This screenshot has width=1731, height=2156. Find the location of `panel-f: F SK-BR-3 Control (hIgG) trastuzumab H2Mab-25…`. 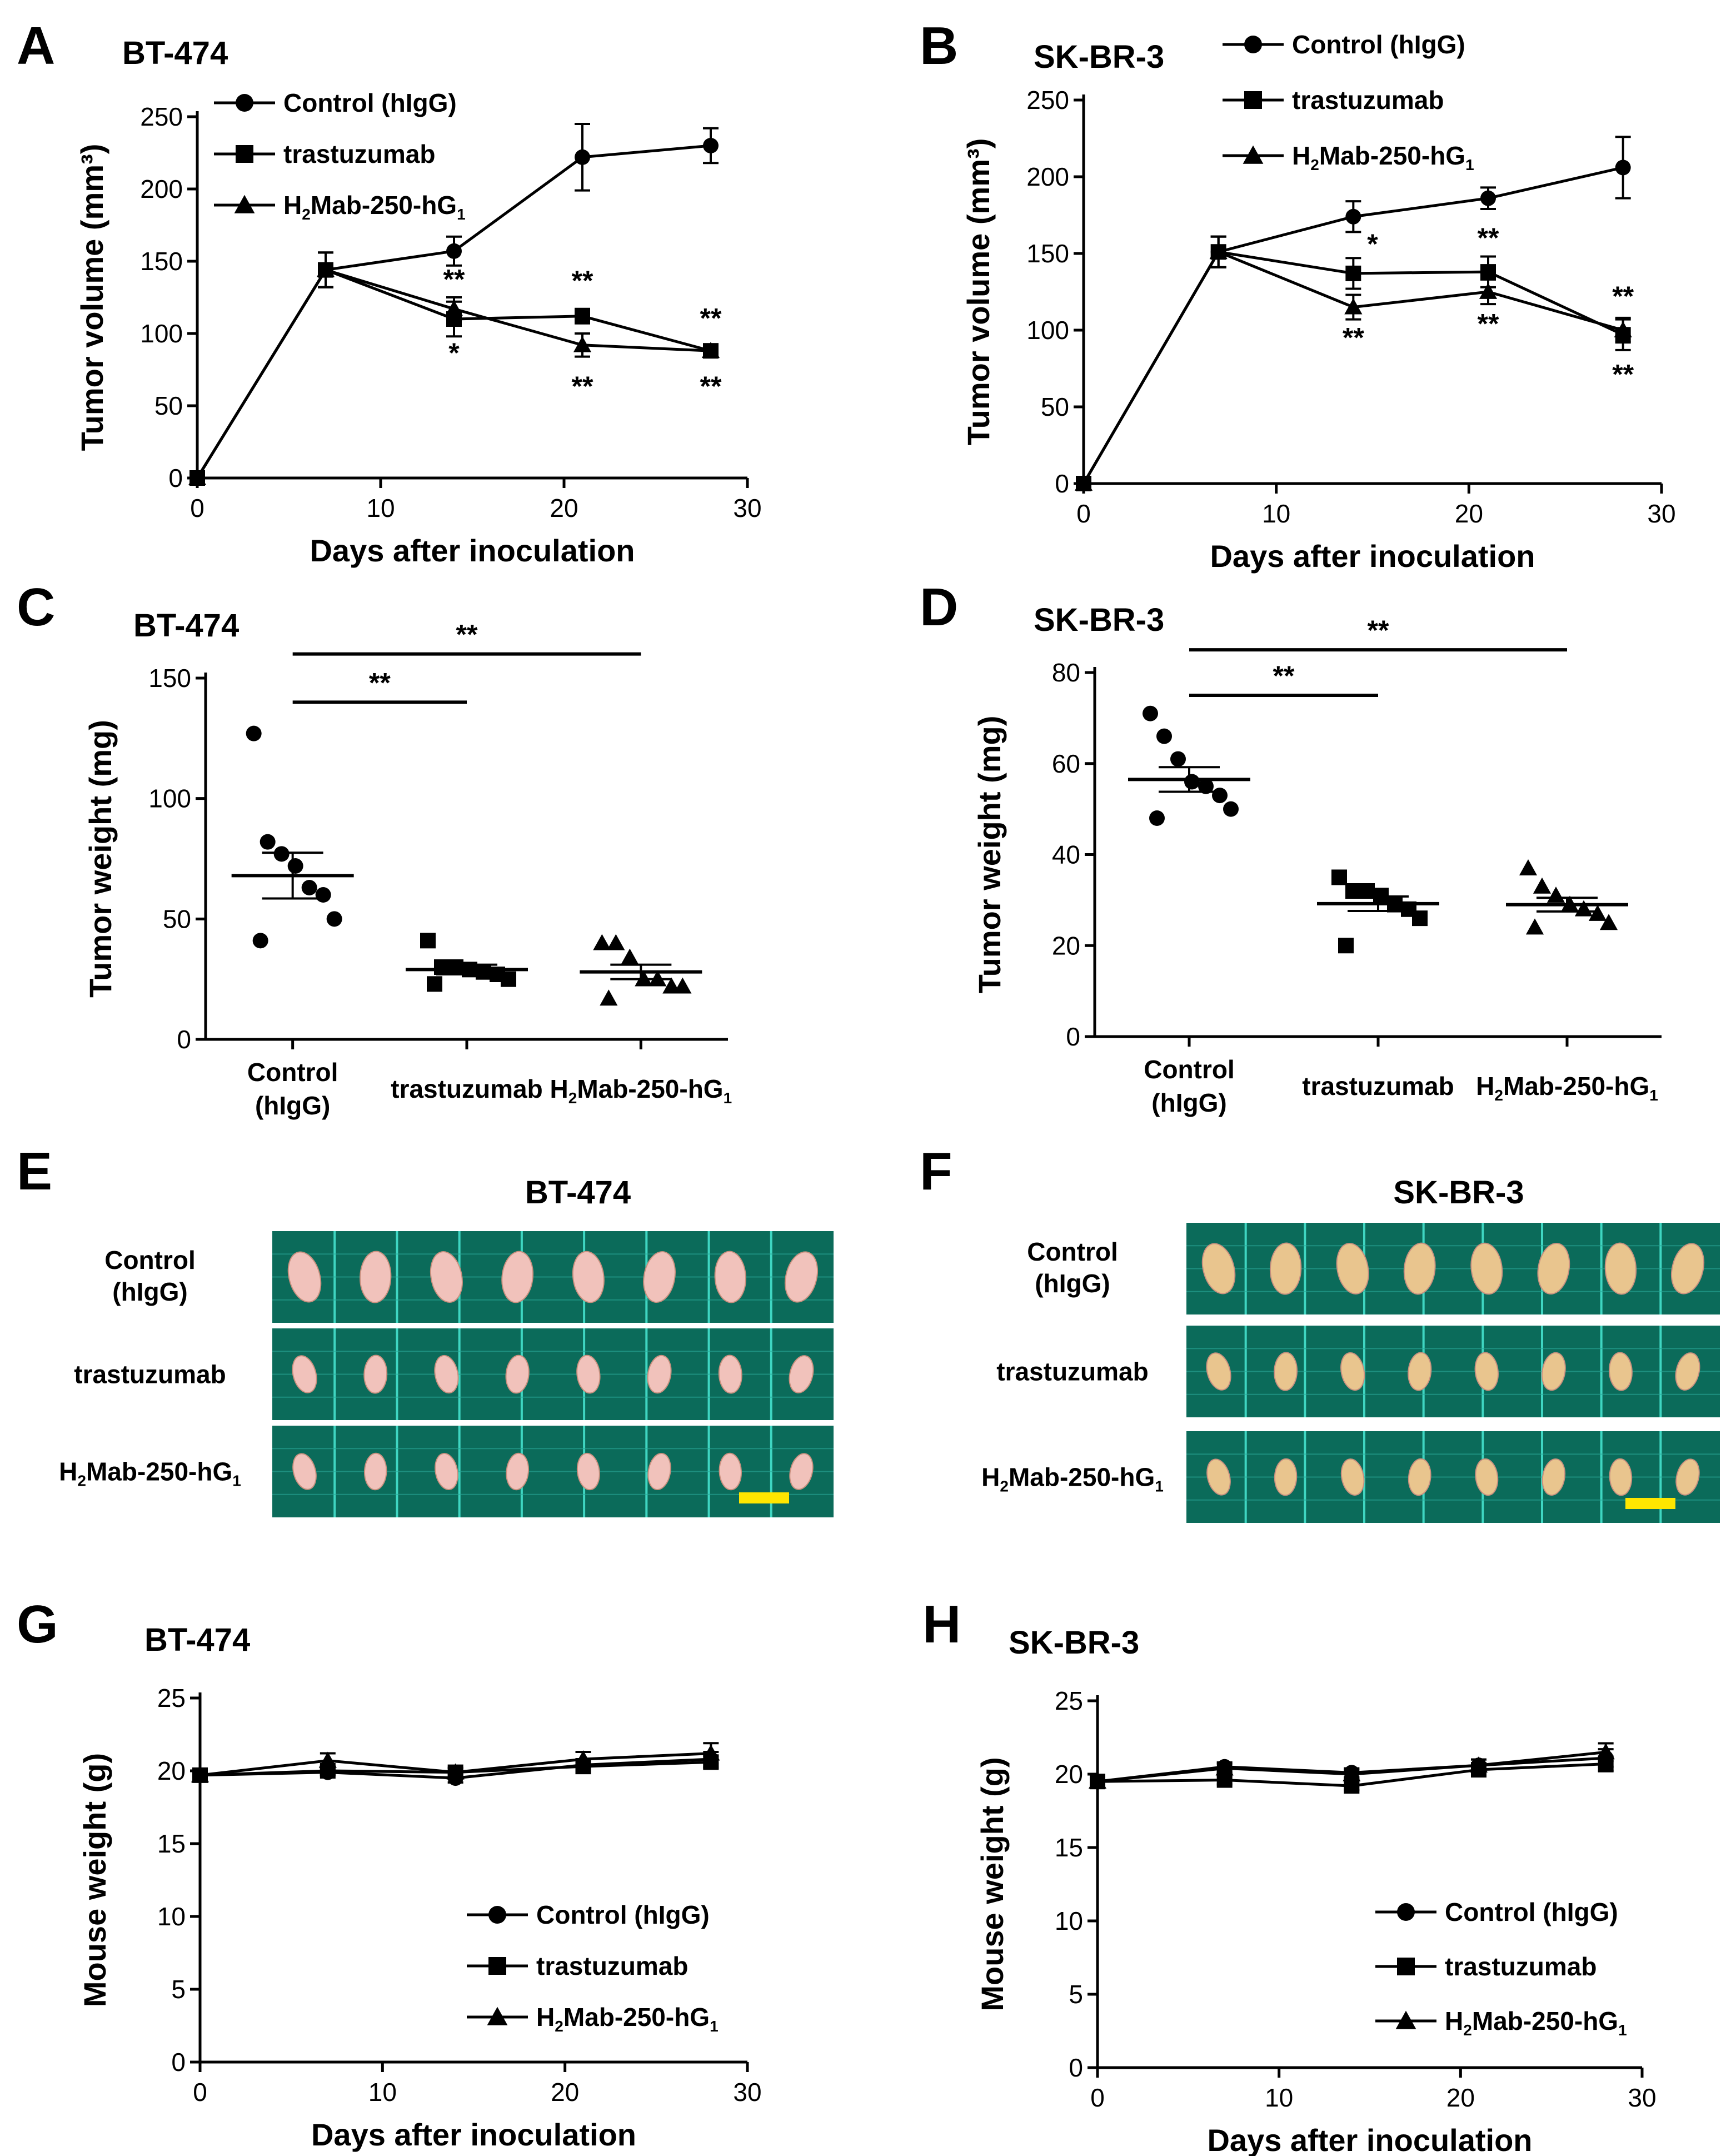

panel-f: F SK-BR-3 Control (hIgG) trastuzumab H2Mab-25… is located at coordinates (1320, 1332).